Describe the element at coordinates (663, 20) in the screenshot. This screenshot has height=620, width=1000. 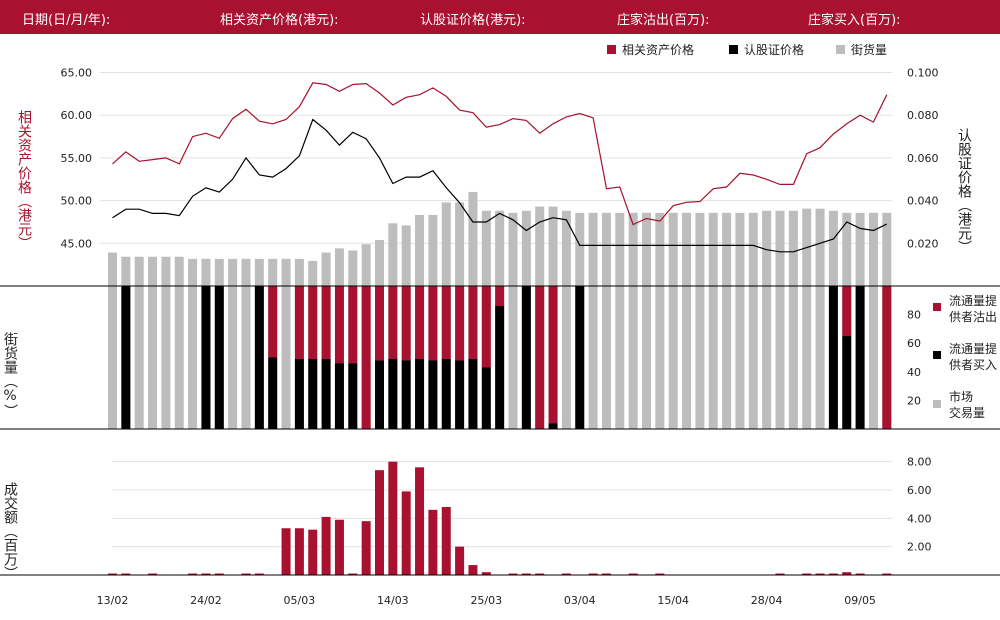
I see `header-mm-sell: 庄家沽出(百万):` at that location.